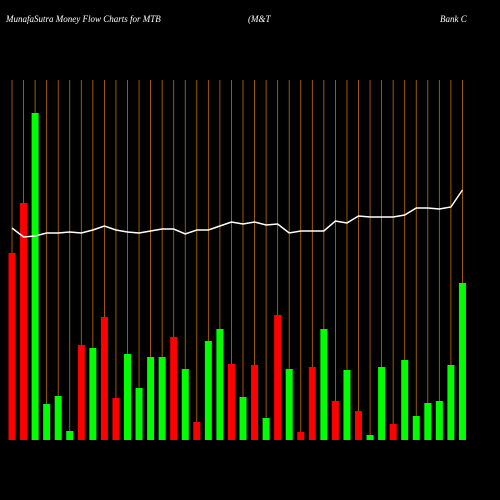  I want to click on chart-subtitle: Bank C, so click(454, 19).